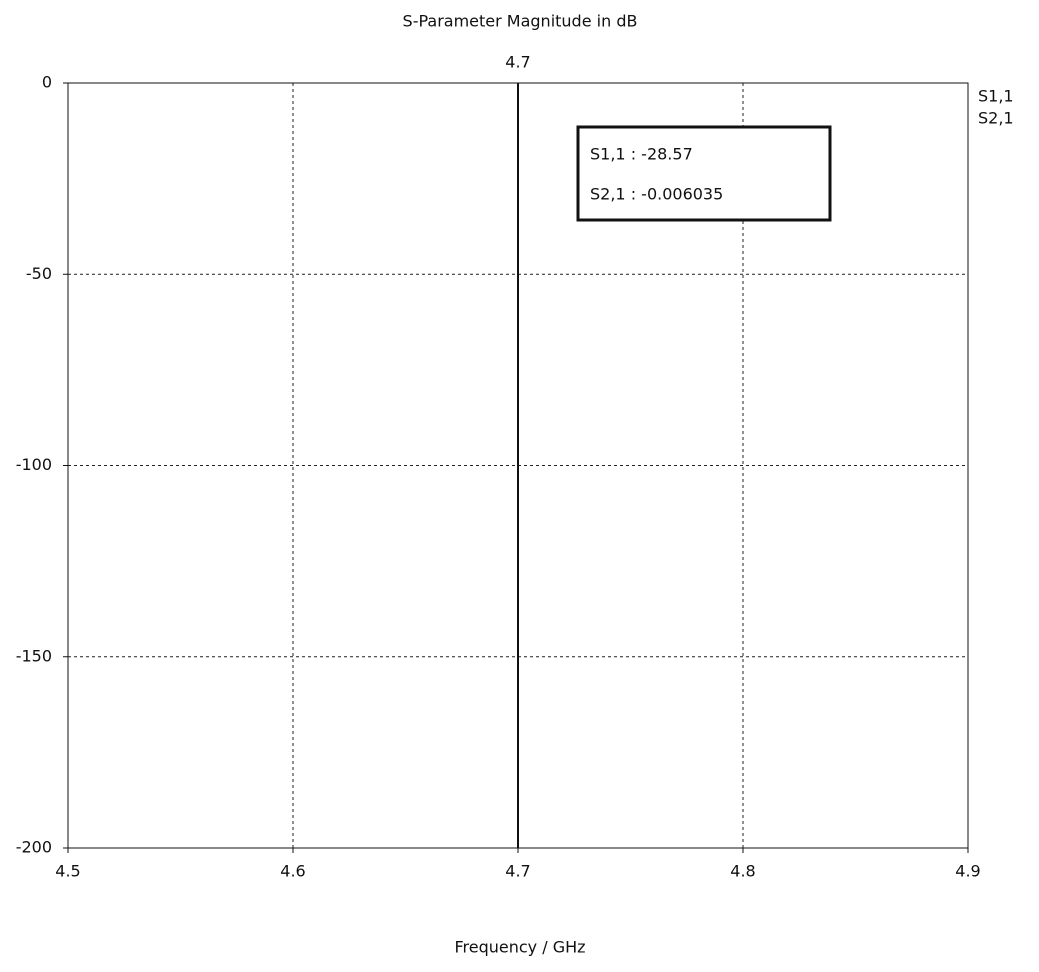  I want to click on x-tick-label: 4.7, so click(517, 871).